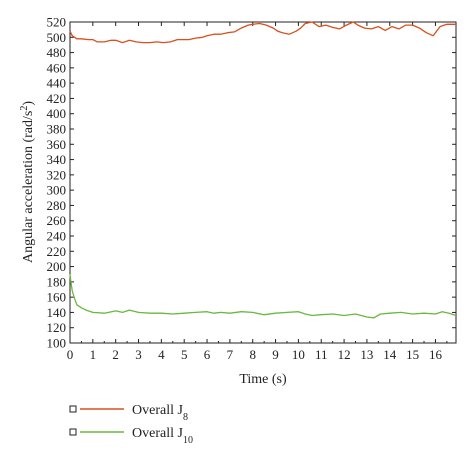 The image size is (474, 457). Describe the element at coordinates (57, 343) in the screenshot. I see `y-tick-label: 100` at that location.